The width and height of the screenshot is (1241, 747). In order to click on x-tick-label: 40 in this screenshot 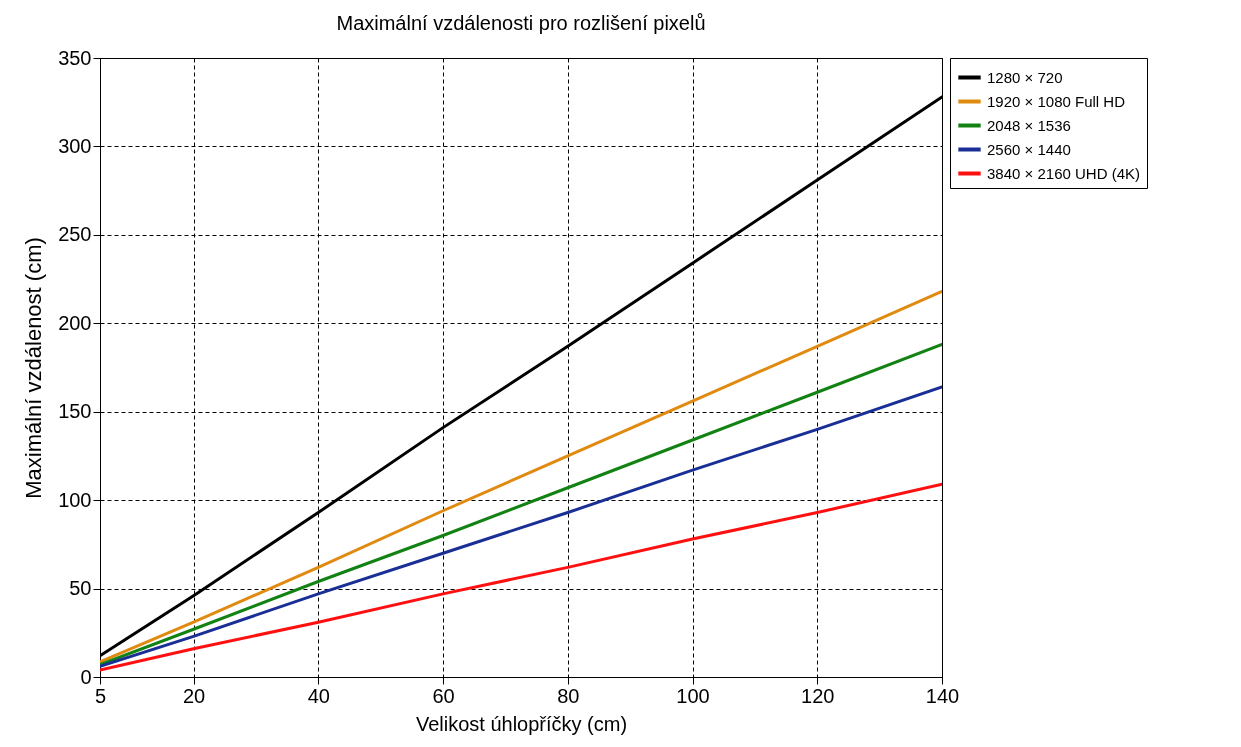, I will do `click(318, 695)`.